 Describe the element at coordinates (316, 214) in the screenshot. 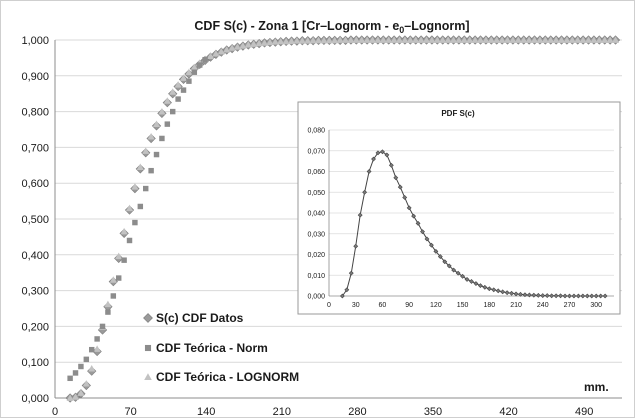

I see `inset-y-tick-label: 0,040` at that location.